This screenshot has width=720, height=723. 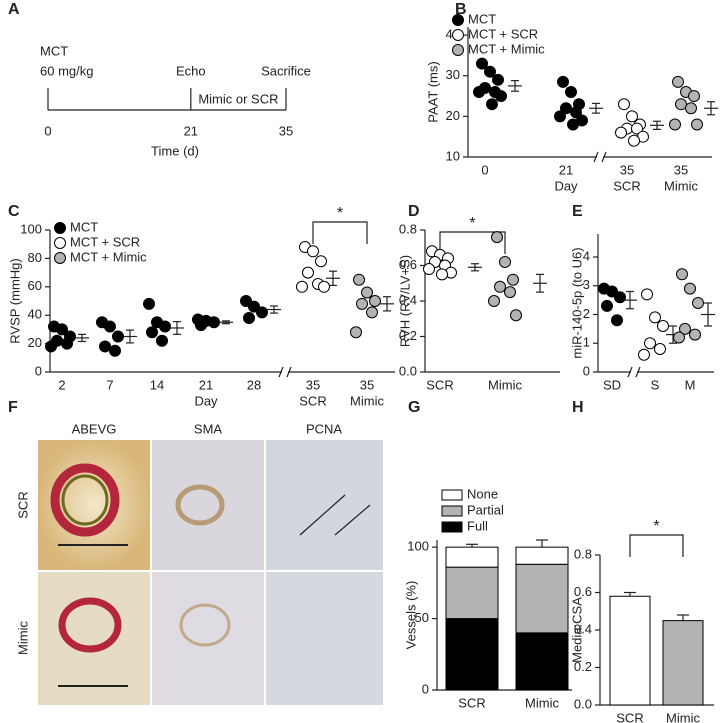 I want to click on y-tick-label: 80, so click(x=35, y=257).